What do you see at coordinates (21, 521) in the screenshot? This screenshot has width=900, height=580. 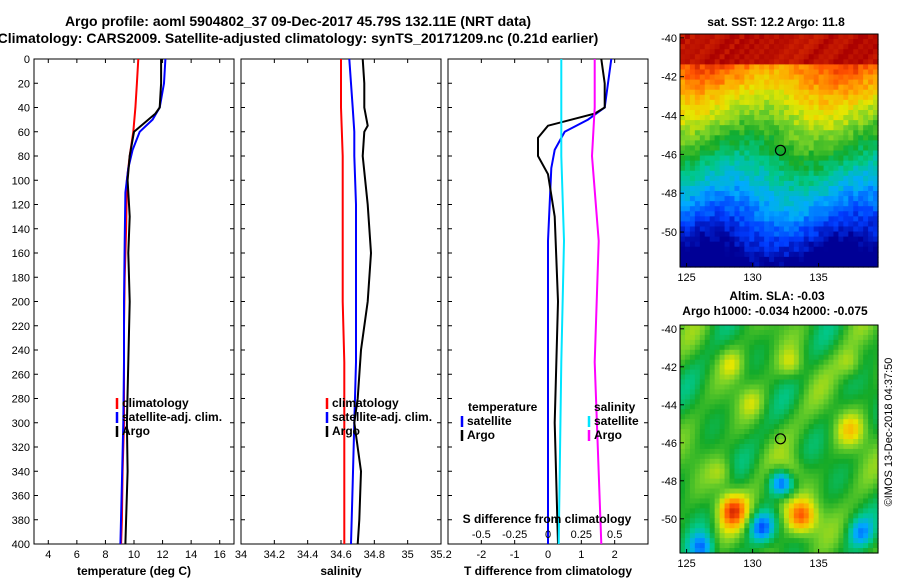 I see `depth-tick-label: 380` at bounding box center [21, 521].